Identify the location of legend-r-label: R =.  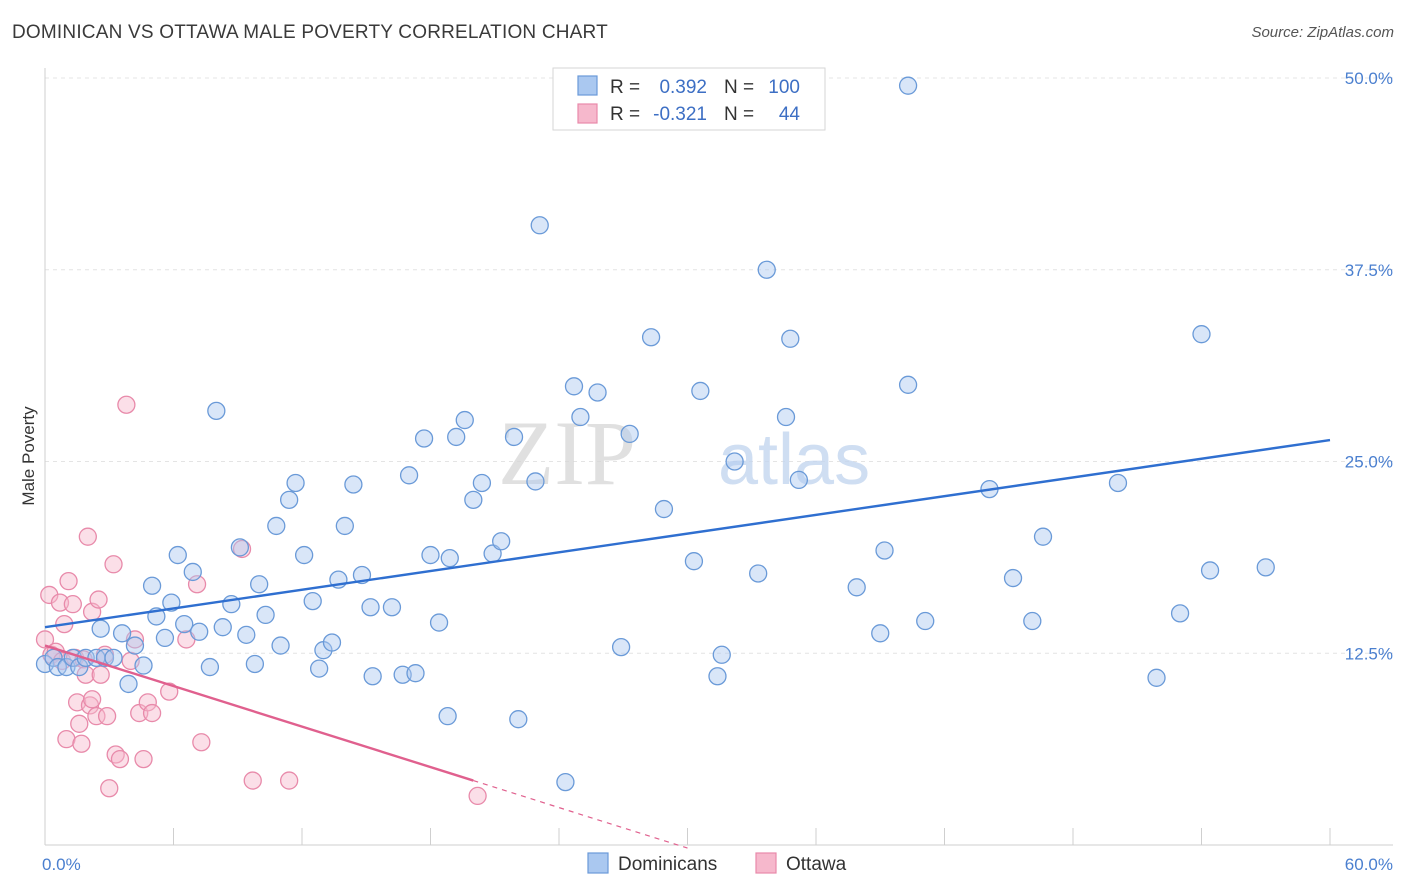
(625, 87).